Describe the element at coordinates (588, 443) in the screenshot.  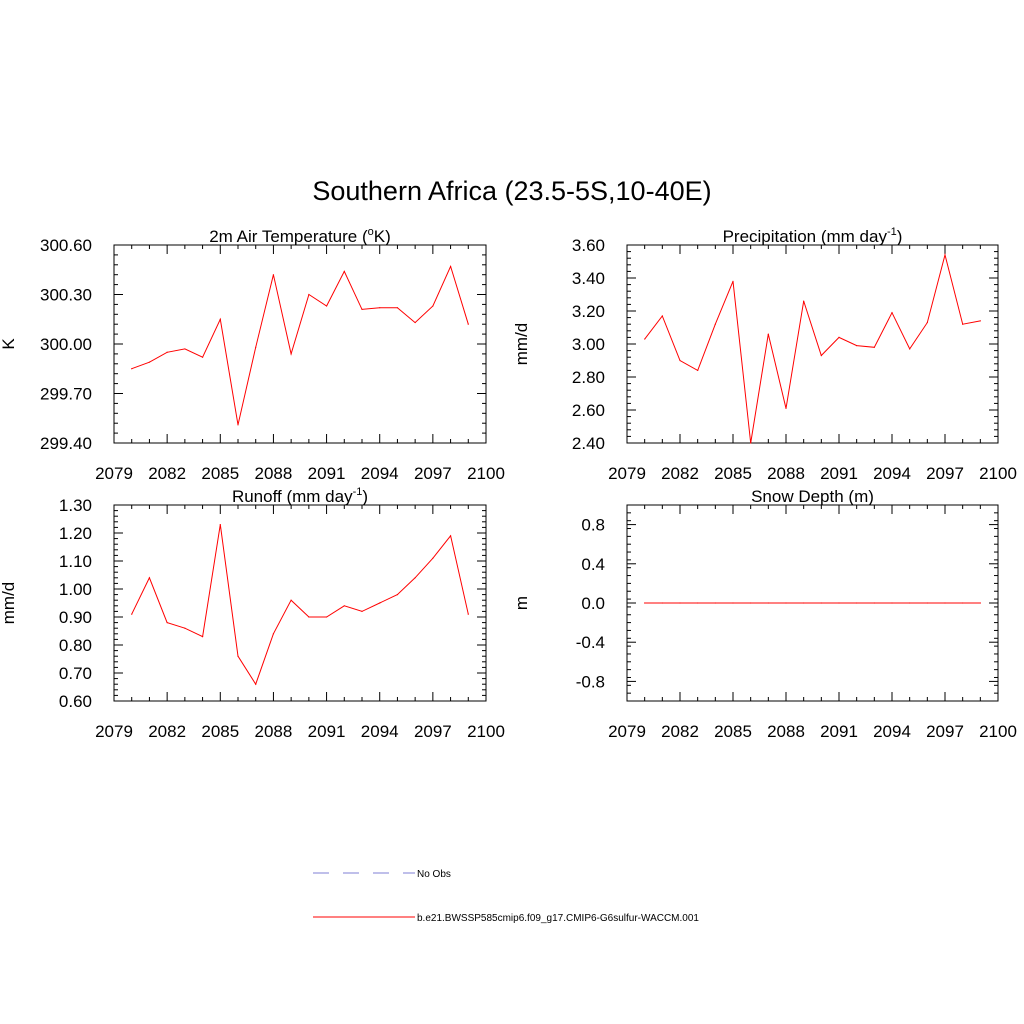
I see `y-tick-label: 2.40` at that location.